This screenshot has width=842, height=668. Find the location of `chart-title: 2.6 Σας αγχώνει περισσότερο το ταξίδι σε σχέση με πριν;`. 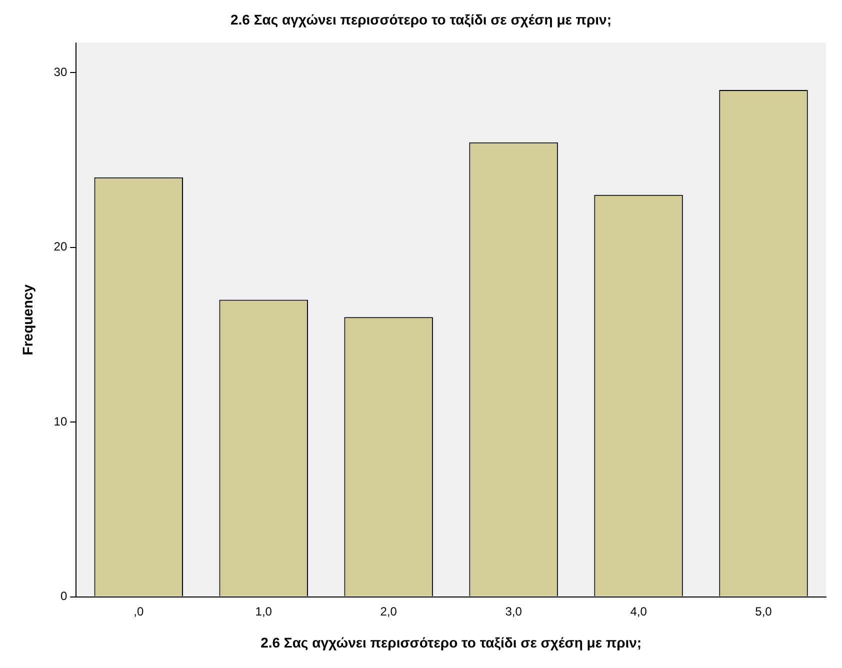

chart-title: 2.6 Σας αγχώνει περισσότερο το ταξίδι σε σχέση με πριν; is located at coordinates (421, 19).